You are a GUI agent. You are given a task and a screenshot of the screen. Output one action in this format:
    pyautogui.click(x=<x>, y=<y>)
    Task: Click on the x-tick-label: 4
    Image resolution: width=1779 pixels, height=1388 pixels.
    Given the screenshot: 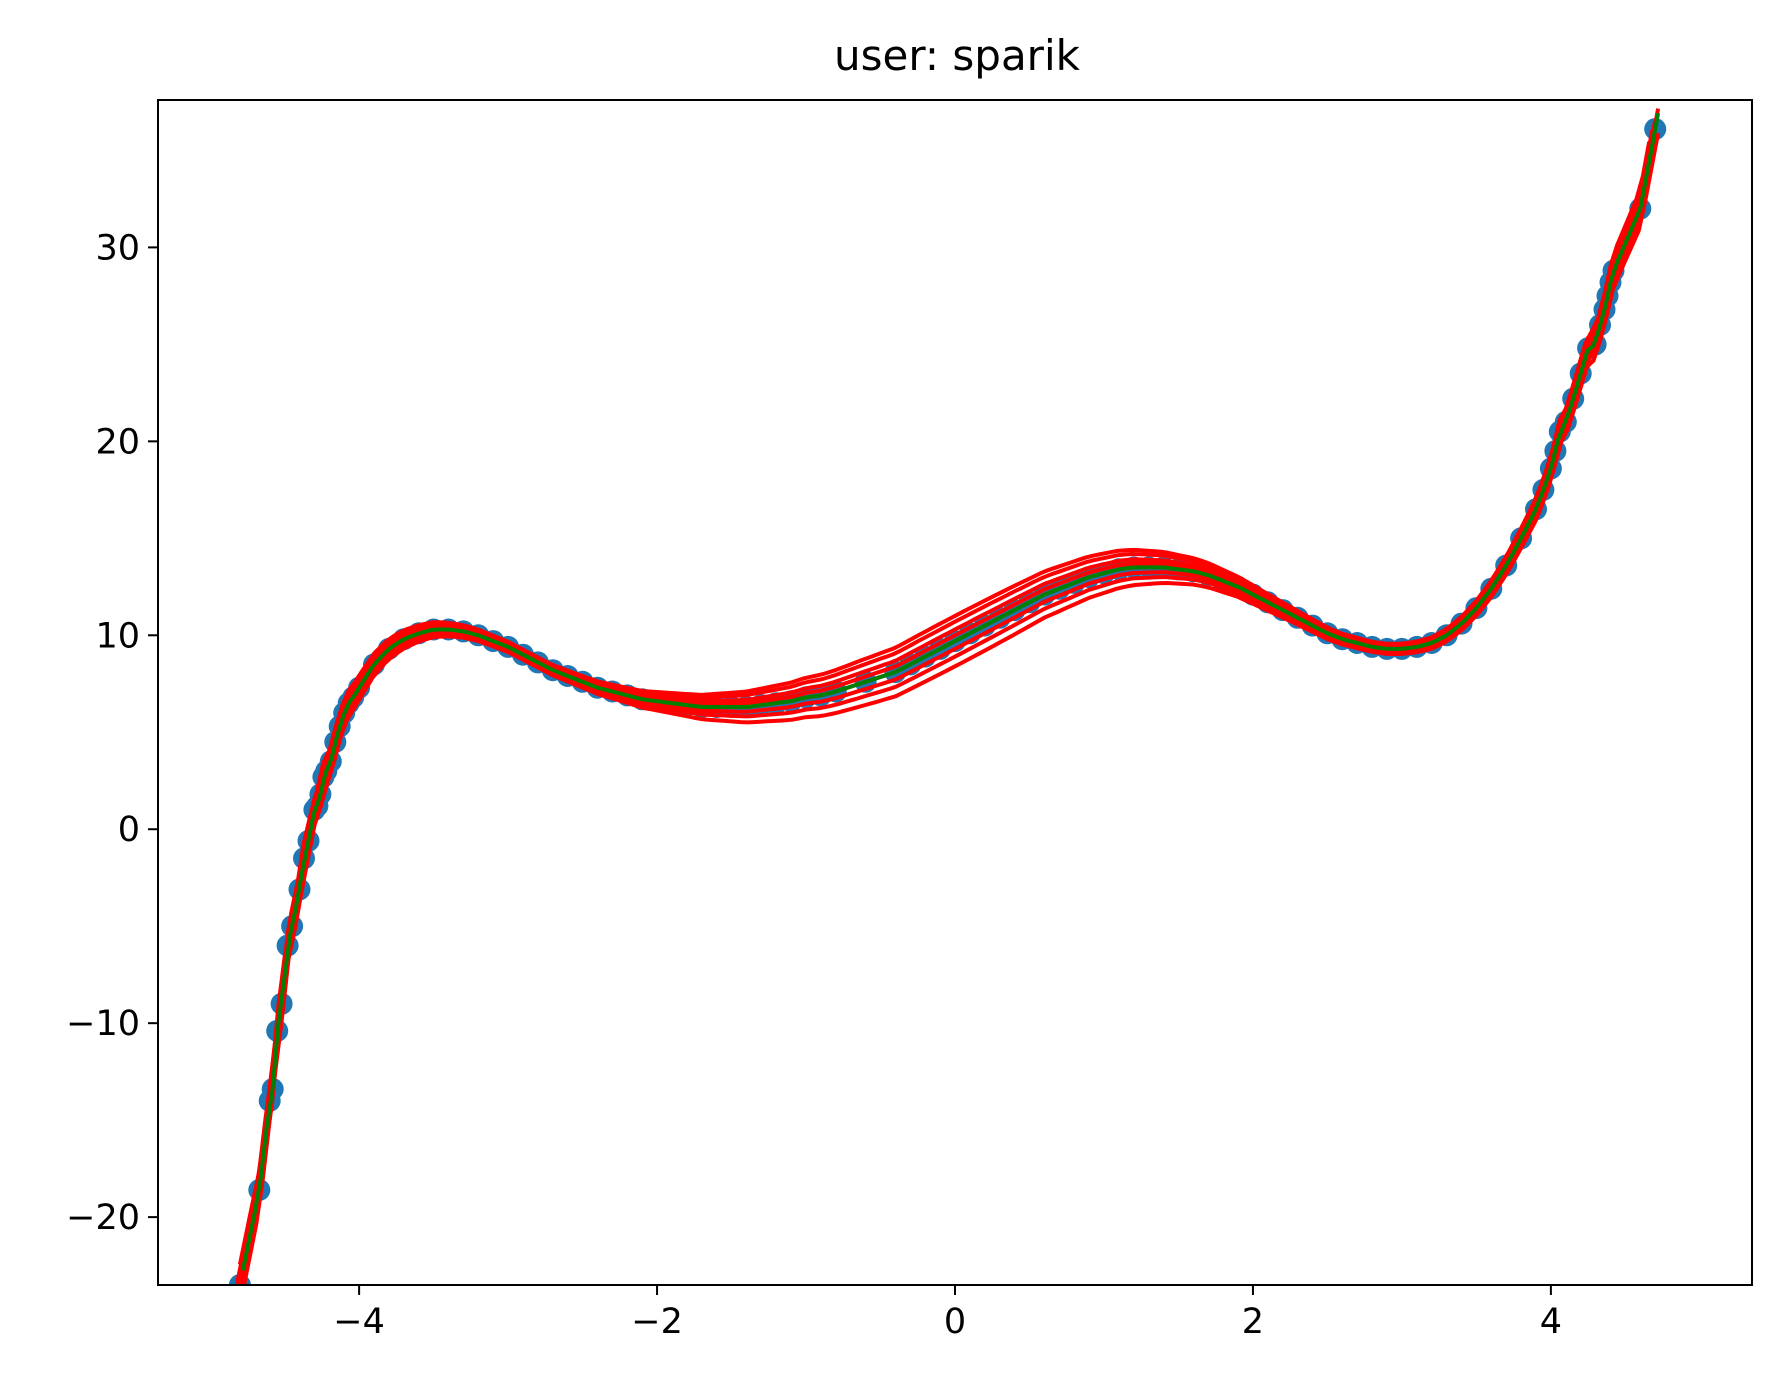 What is the action you would take?
    pyautogui.click(x=1551, y=1322)
    